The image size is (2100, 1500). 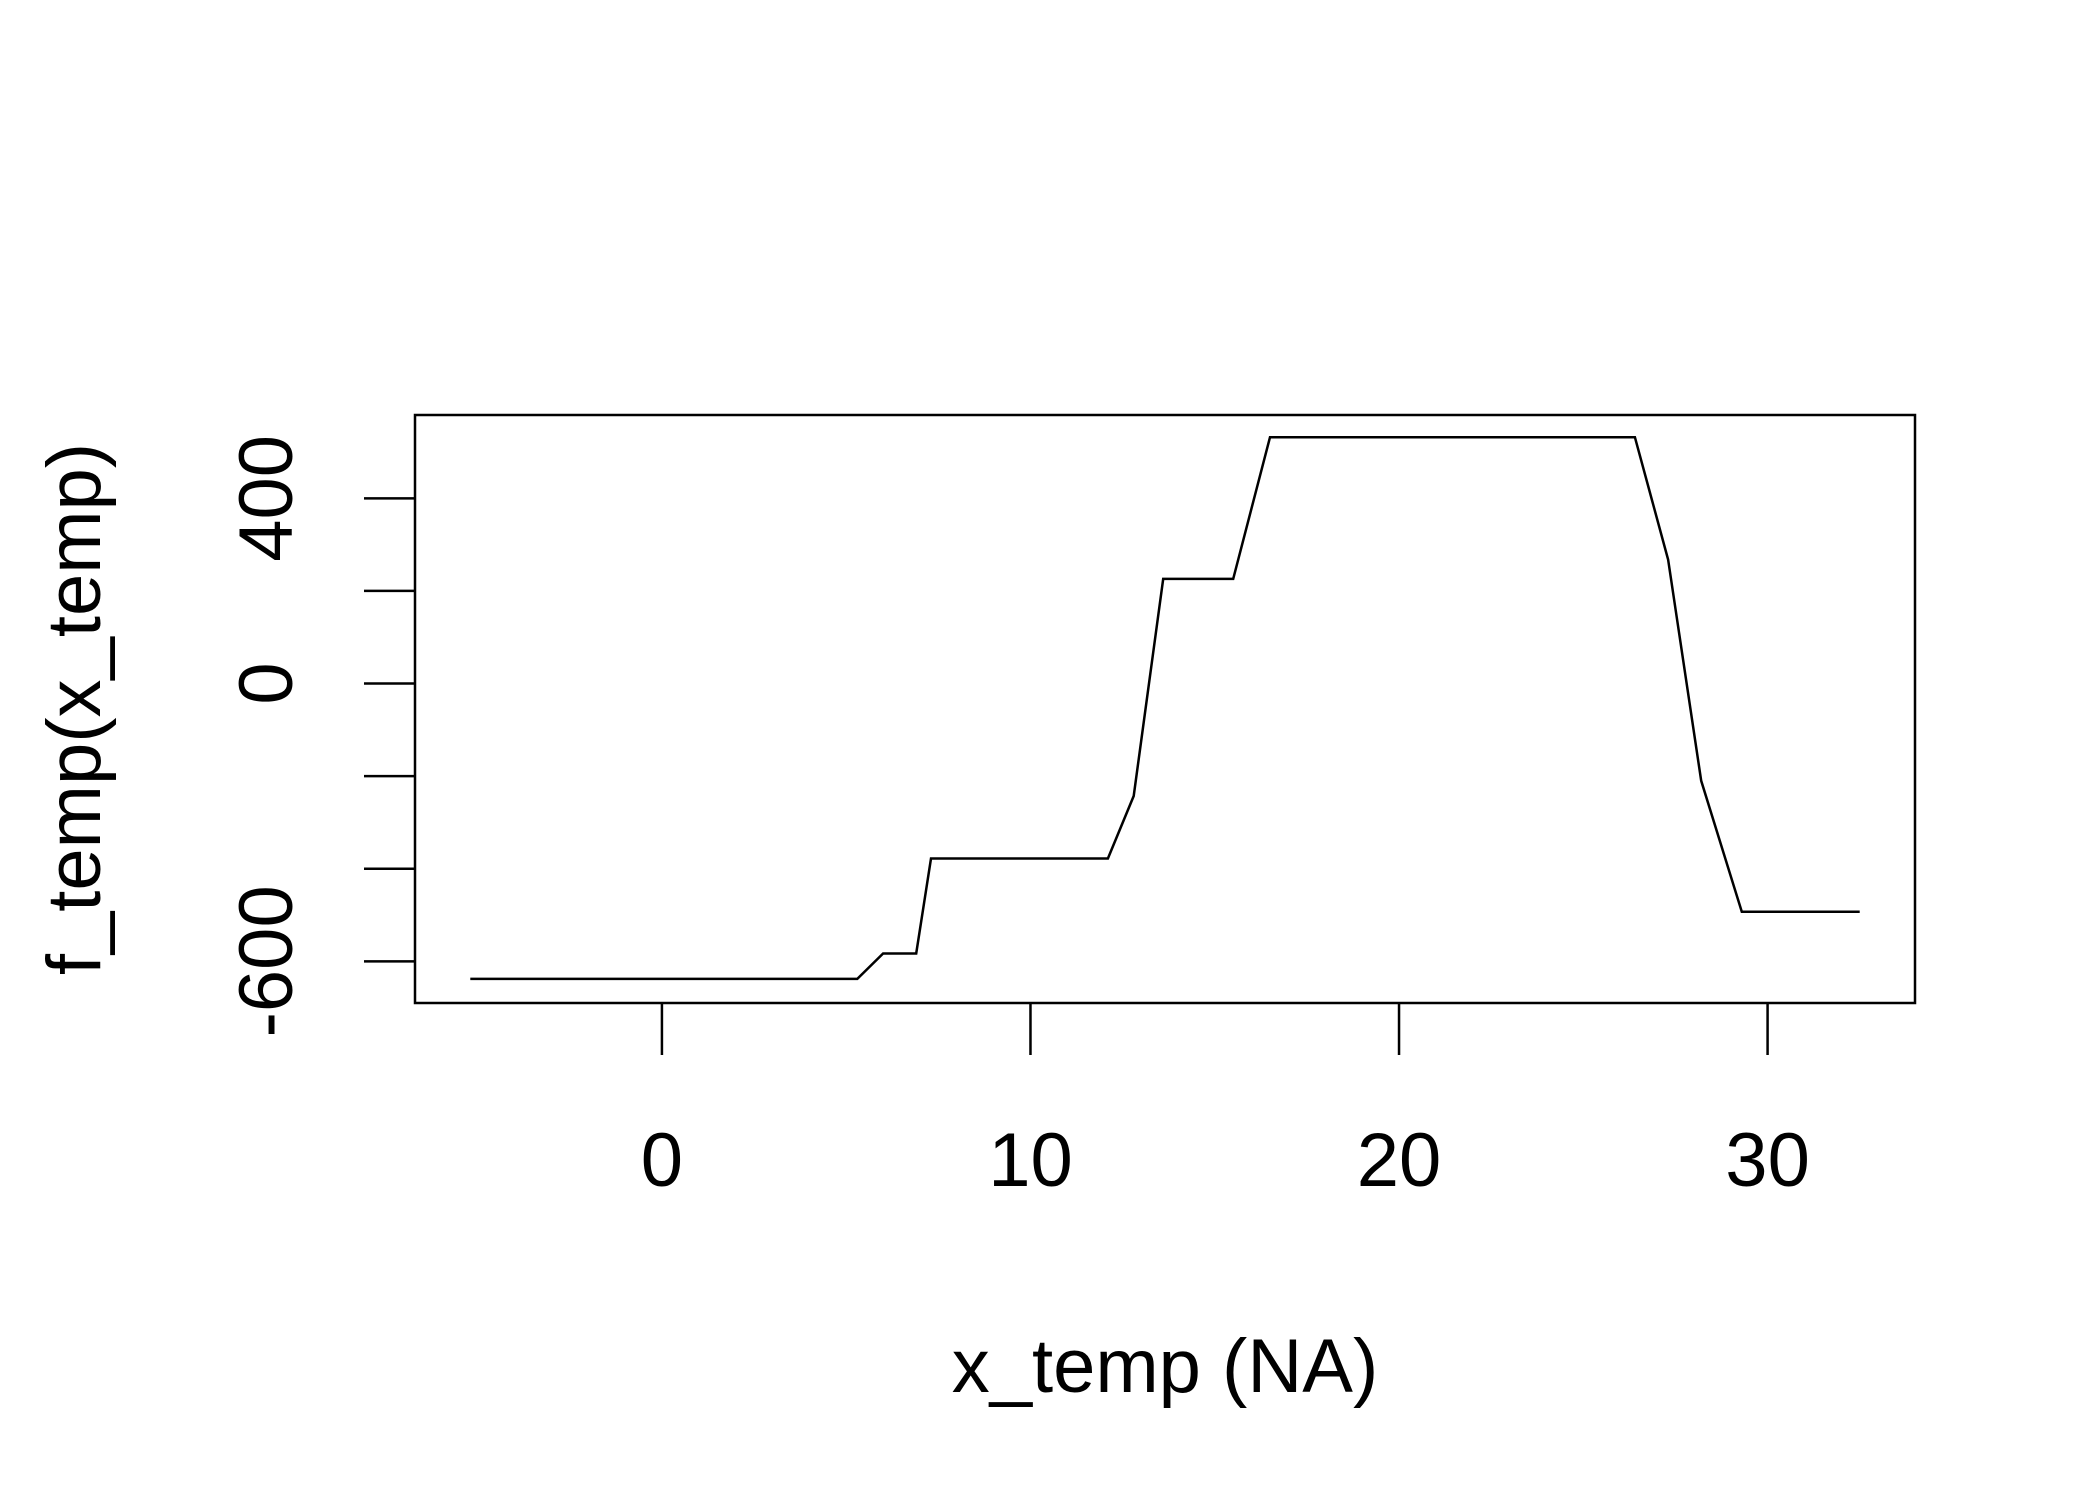 What do you see at coordinates (74, 709) in the screenshot?
I see `y-axis-title: f_temp(x_temp)` at bounding box center [74, 709].